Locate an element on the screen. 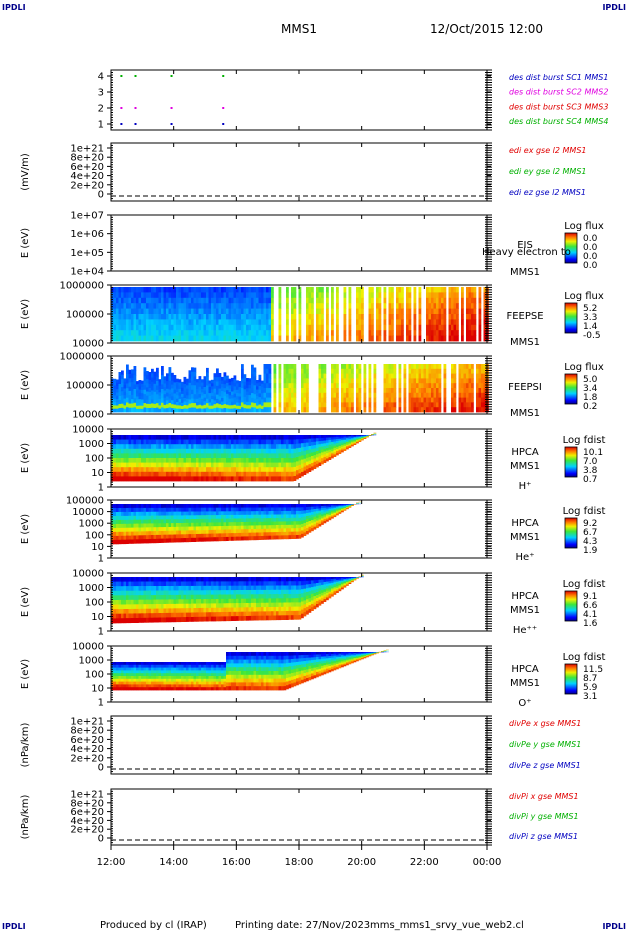 The width and height of the screenshot is (630, 934). burst-mark is located at coordinates (135, 124).